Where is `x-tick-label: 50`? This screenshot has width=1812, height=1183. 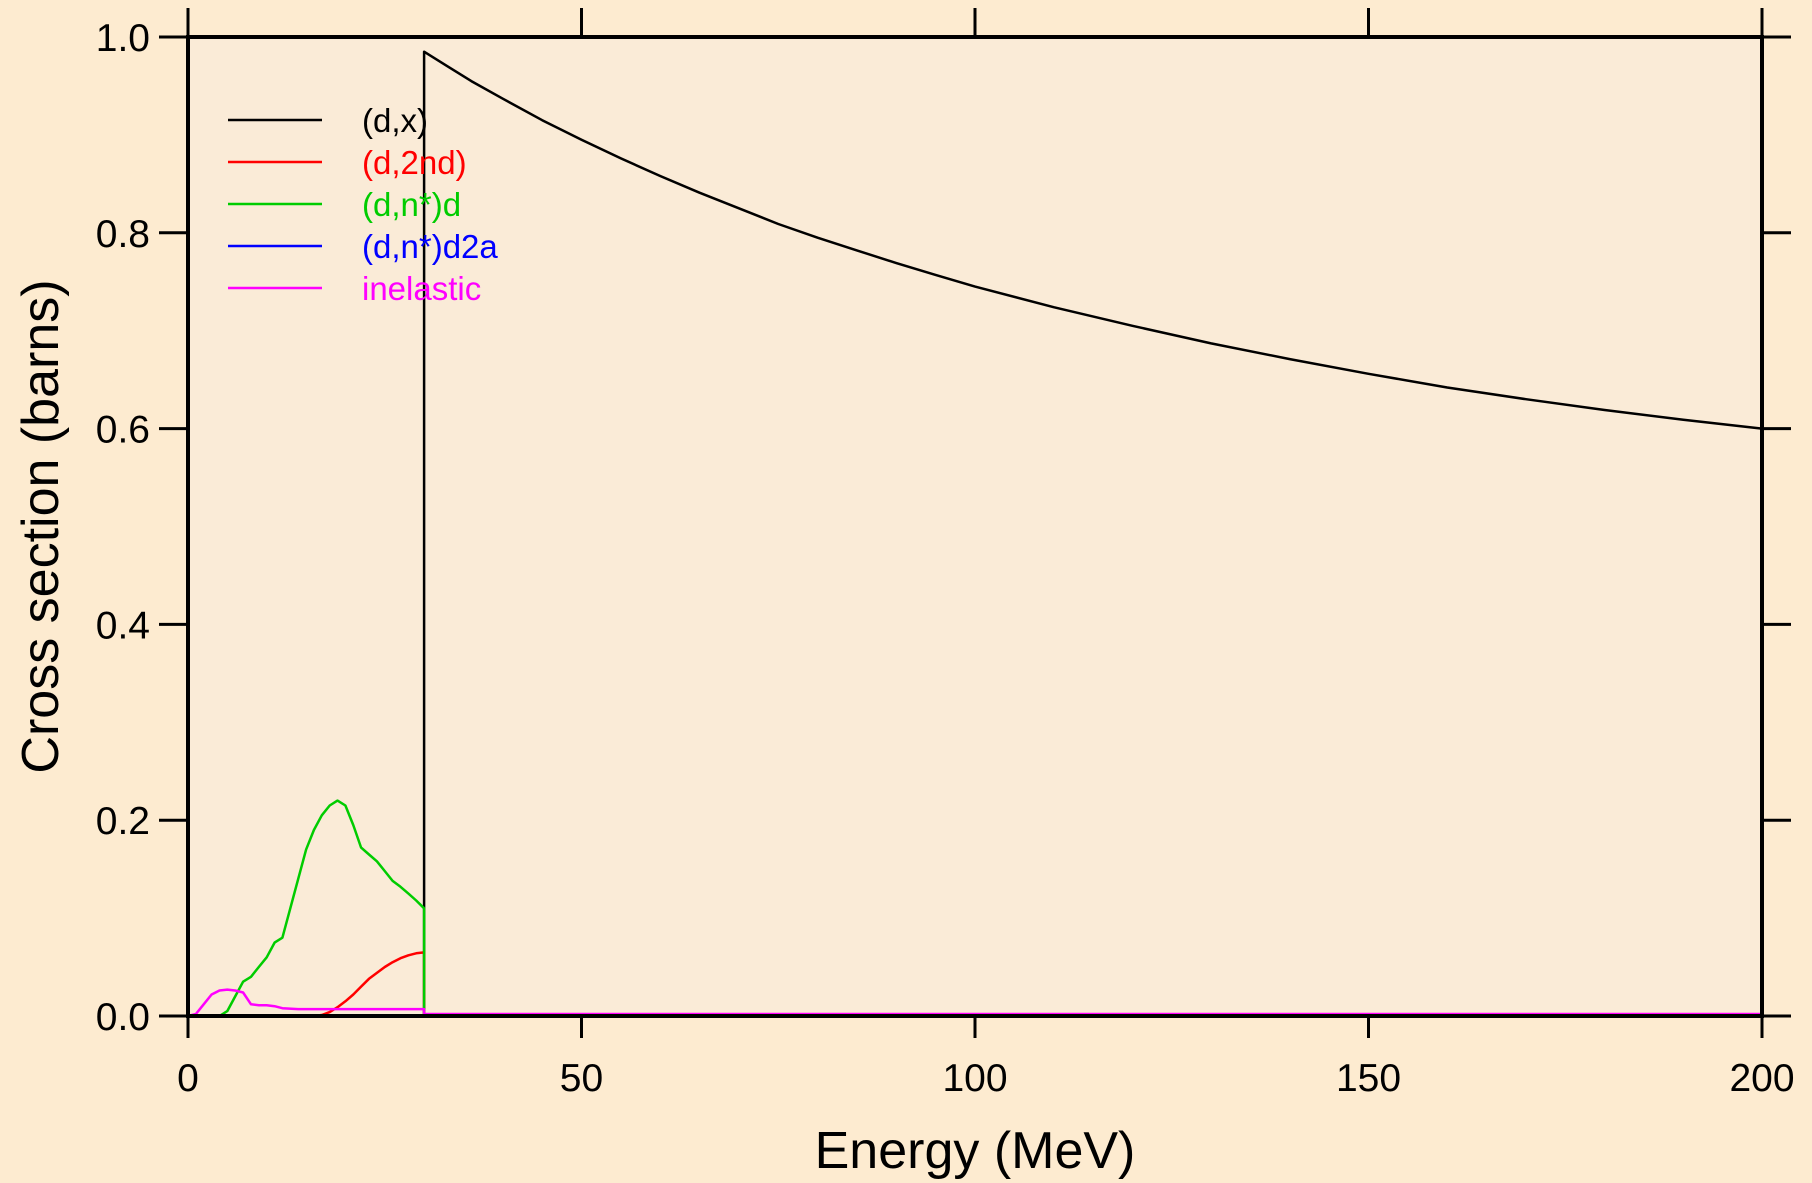 x-tick-label: 50 is located at coordinates (581, 1078).